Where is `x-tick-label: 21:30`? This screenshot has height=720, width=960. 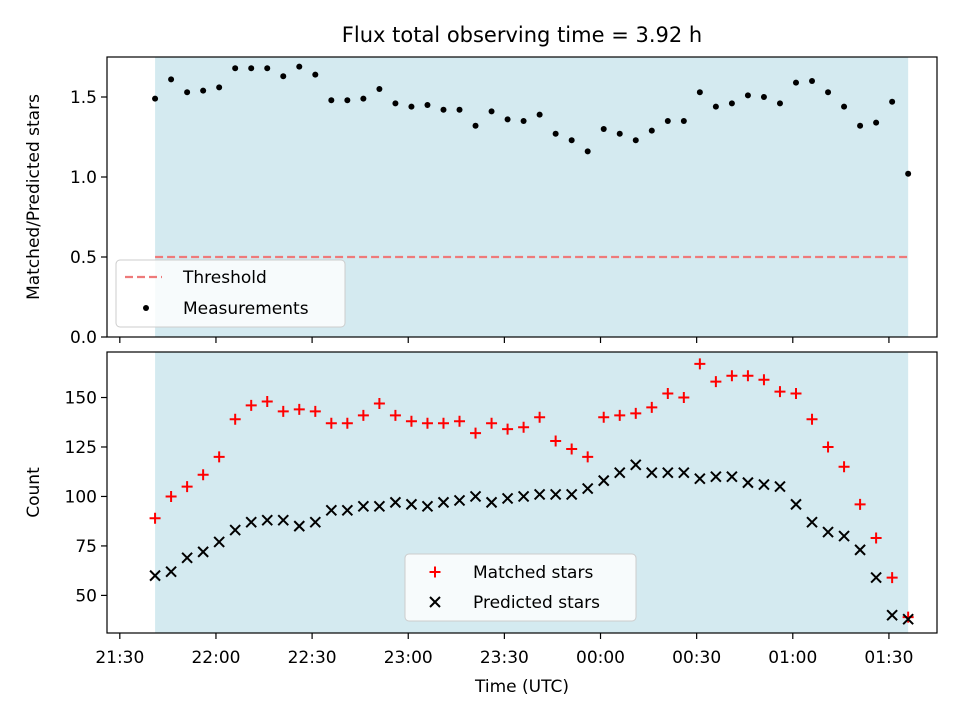 x-tick-label: 21:30 is located at coordinates (119, 658).